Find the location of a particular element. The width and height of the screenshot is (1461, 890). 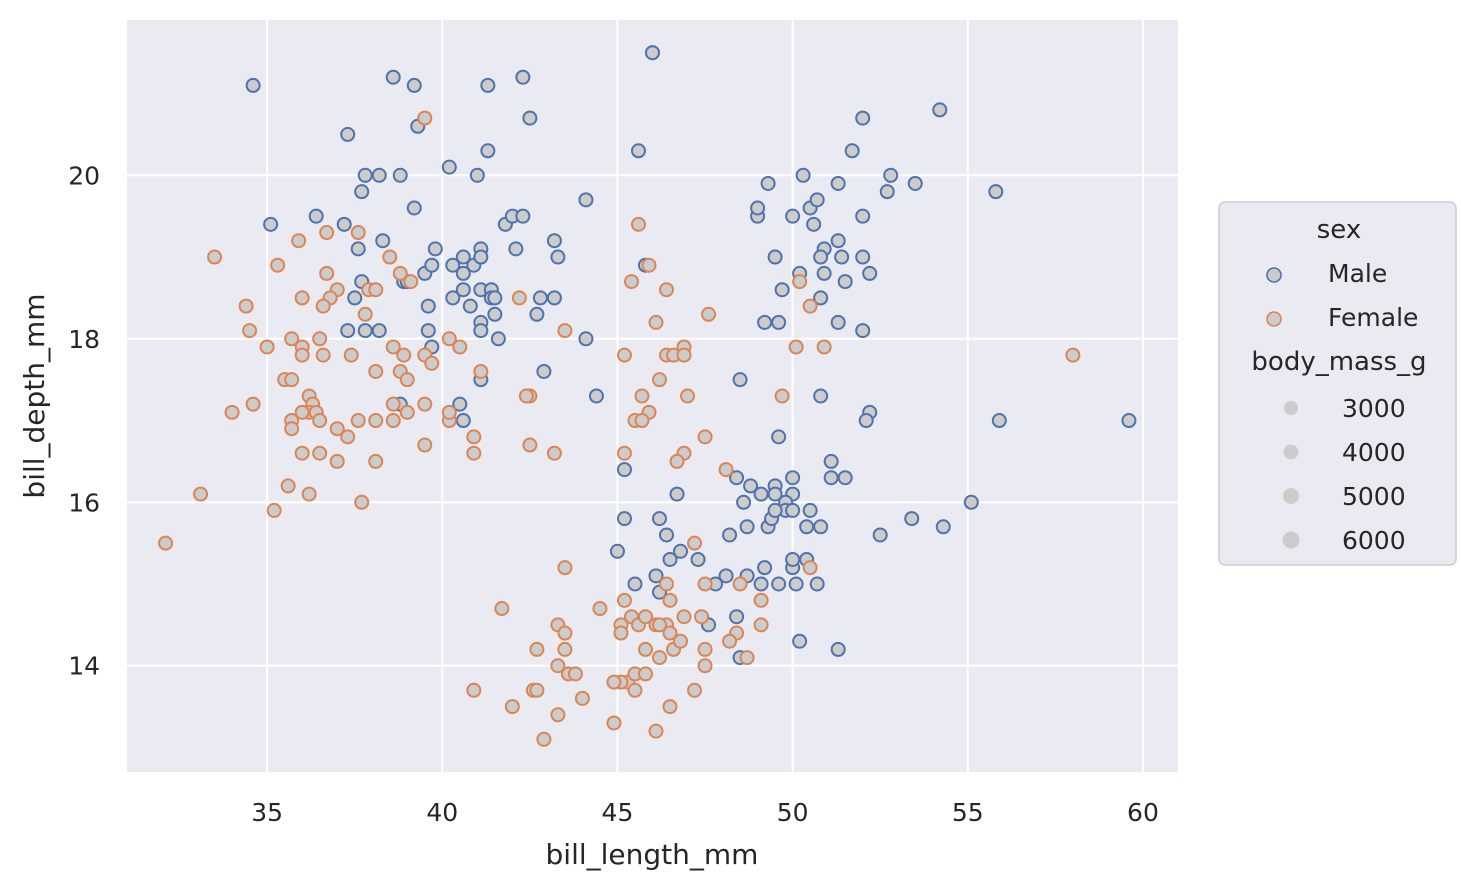

legend-hue-title: sex is located at coordinates (1339, 230).